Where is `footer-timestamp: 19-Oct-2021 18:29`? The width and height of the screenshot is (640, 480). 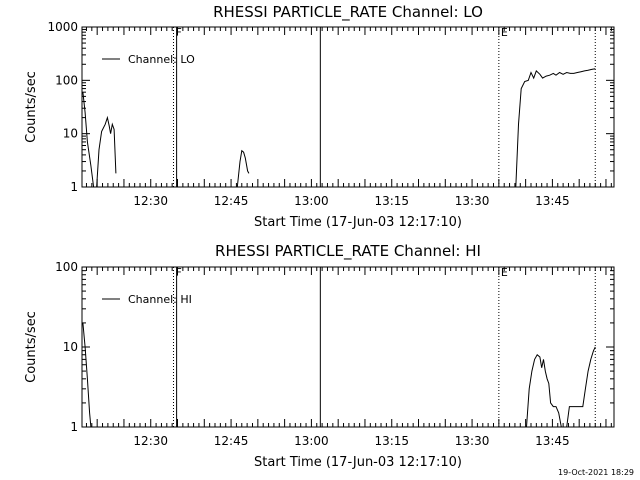 footer-timestamp: 19-Oct-2021 18:29 is located at coordinates (596, 472).